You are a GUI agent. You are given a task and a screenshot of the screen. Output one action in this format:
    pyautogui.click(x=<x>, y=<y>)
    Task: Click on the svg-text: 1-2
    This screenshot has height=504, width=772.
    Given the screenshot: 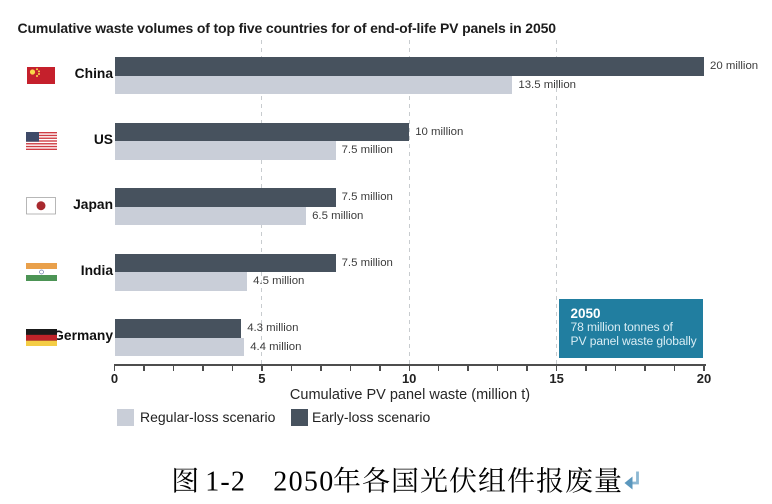 What is the action you would take?
    pyautogui.click(x=225, y=482)
    